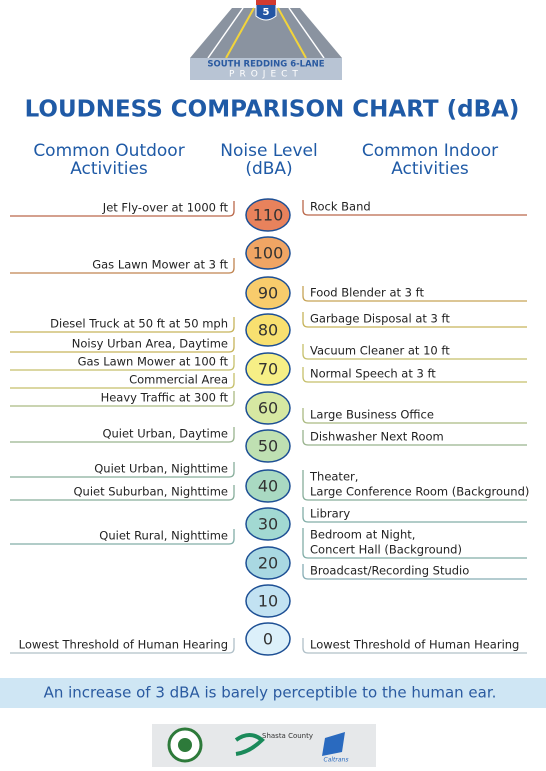  What do you see at coordinates (165, 398) in the screenshot?
I see `outdoor-activity: Heavy Traffic at 300 ft` at bounding box center [165, 398].